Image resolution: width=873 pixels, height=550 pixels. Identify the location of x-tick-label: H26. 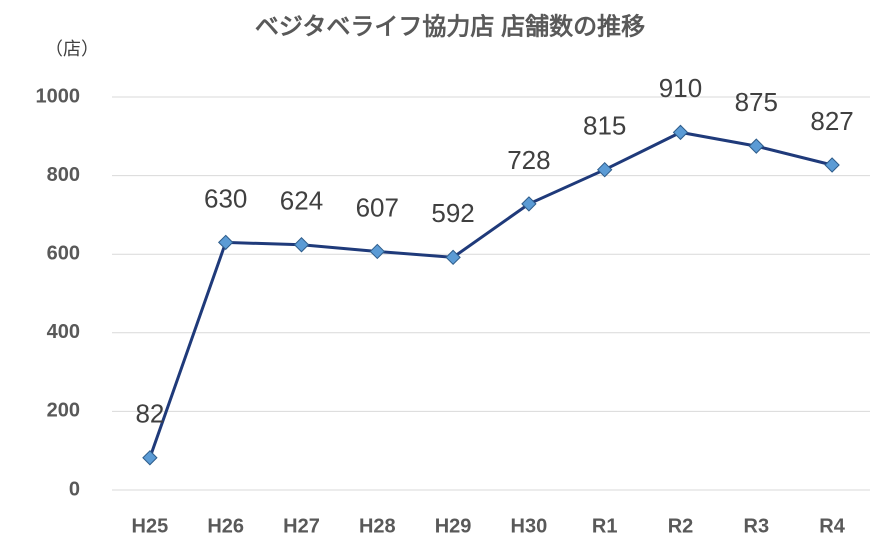
(225, 526).